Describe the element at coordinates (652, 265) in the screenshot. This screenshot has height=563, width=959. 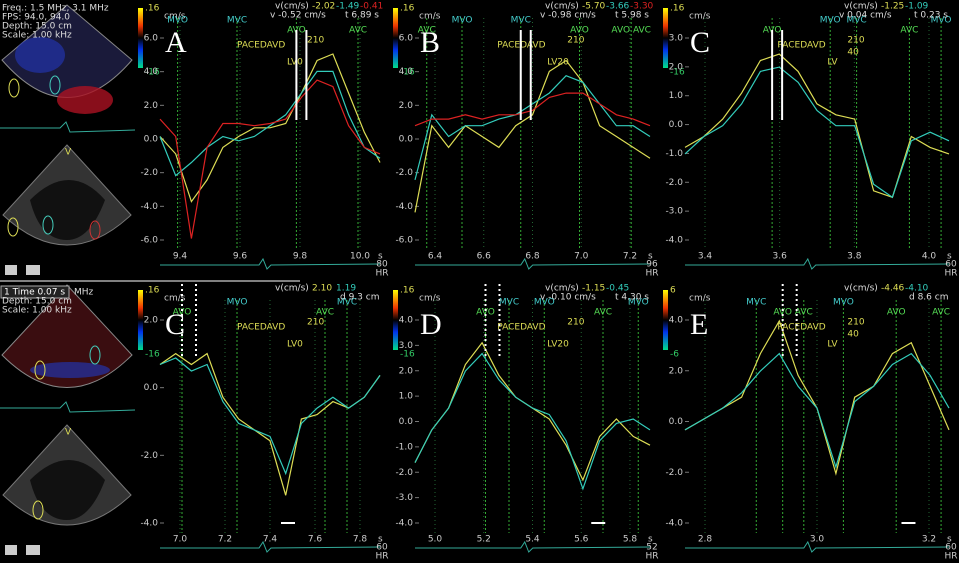
I see `hr-value: 96` at that location.